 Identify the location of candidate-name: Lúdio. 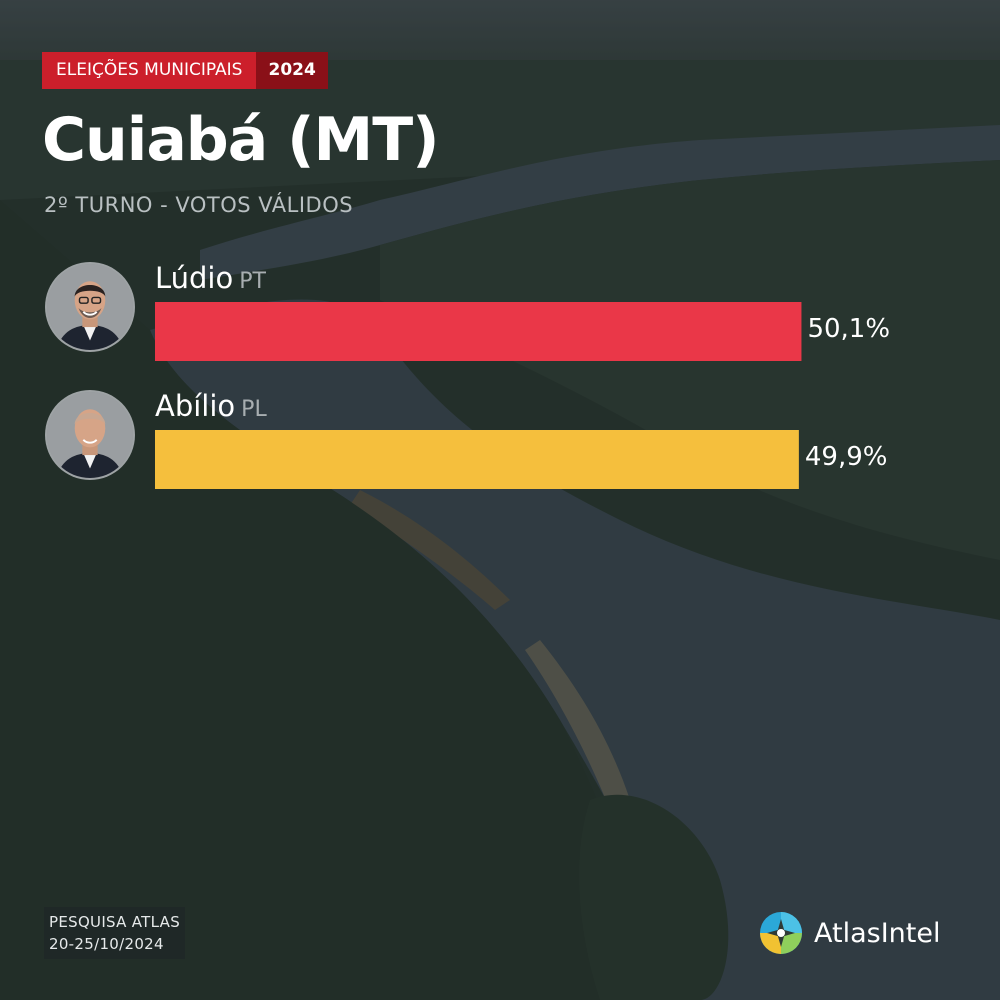
(194, 278).